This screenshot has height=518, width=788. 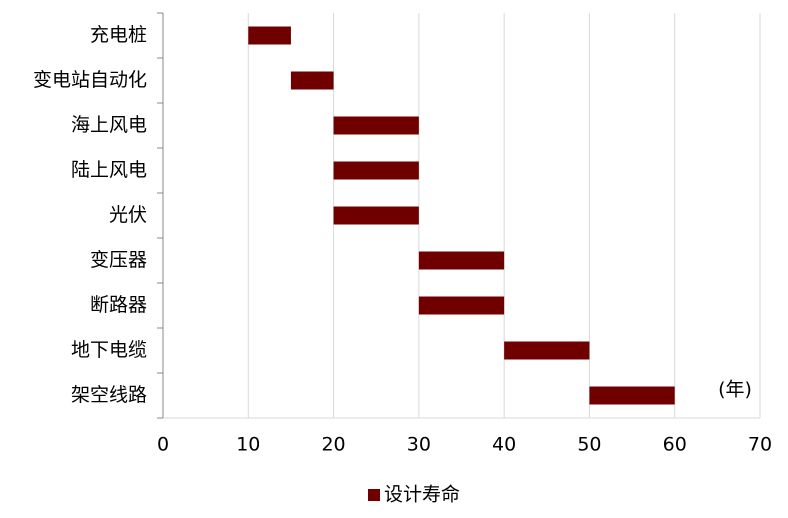 What do you see at coordinates (248, 445) in the screenshot?
I see `x-tick-label: 10` at bounding box center [248, 445].